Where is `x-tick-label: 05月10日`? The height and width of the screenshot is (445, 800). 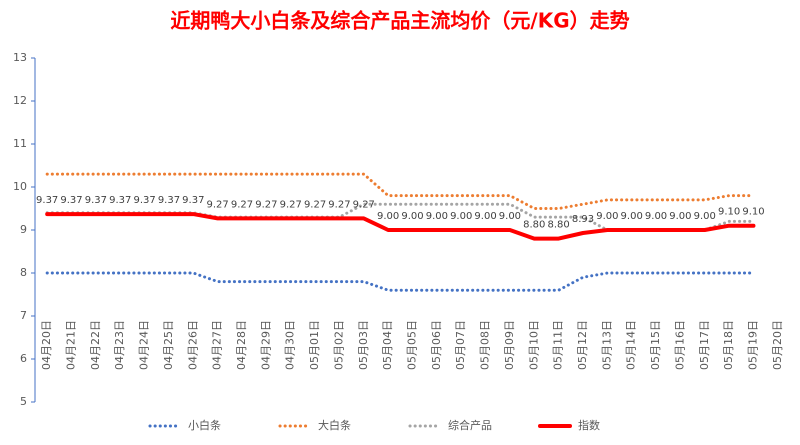
x-tick-label: 05月10日 is located at coordinates (533, 345).